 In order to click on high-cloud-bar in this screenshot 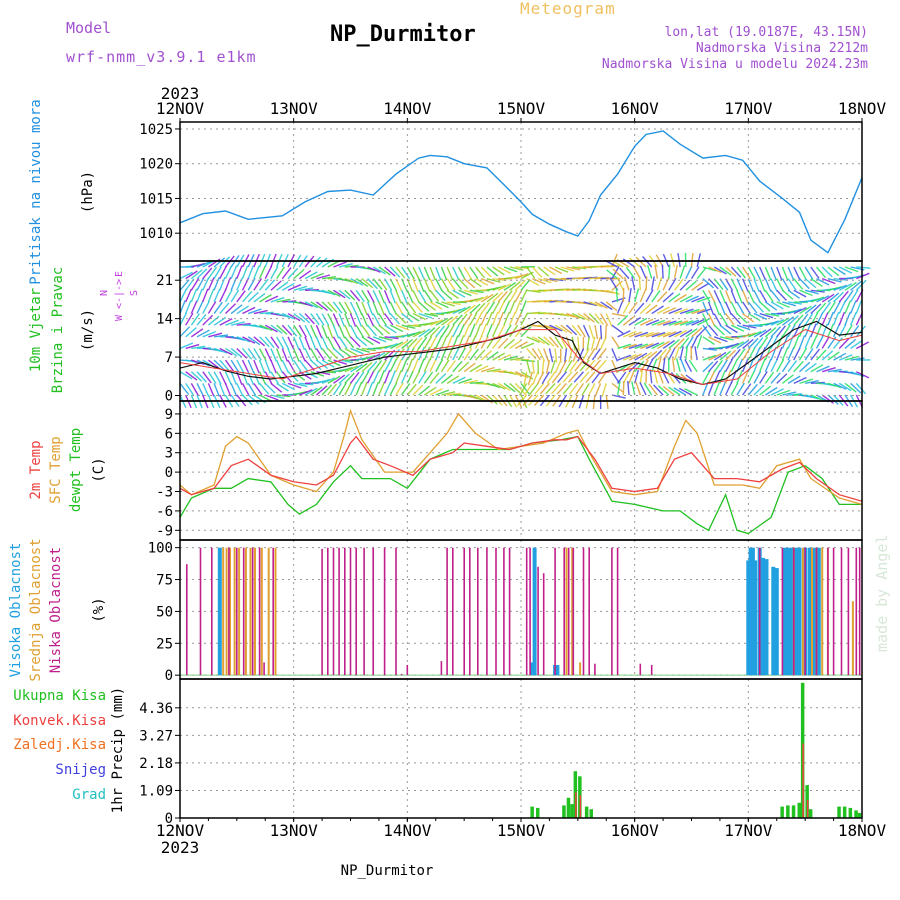, I will do `click(750, 611)`.